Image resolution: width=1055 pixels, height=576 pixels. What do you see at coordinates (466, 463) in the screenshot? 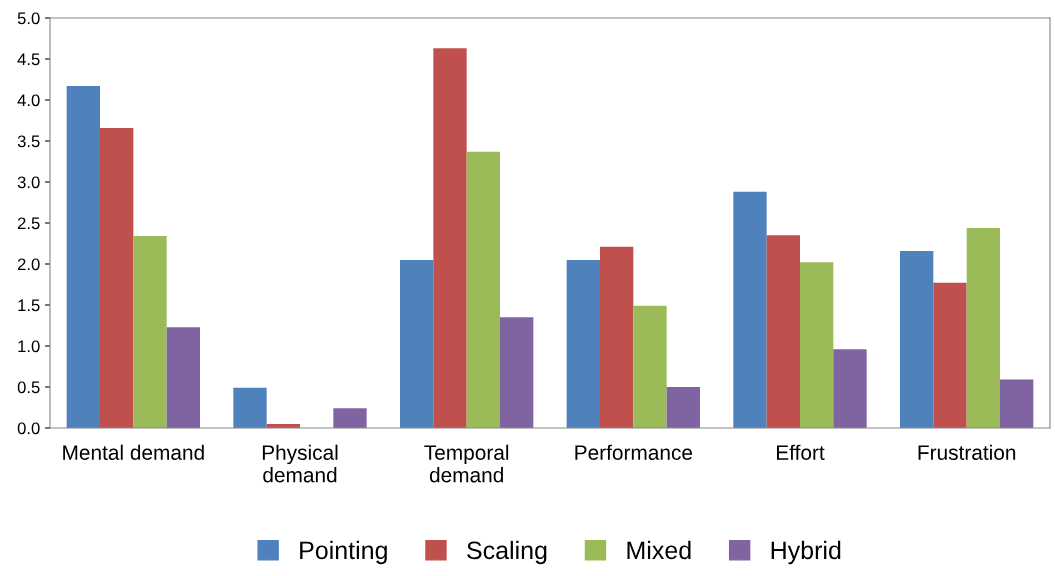
I see `x-tick-label: Temporal demand` at bounding box center [466, 463].